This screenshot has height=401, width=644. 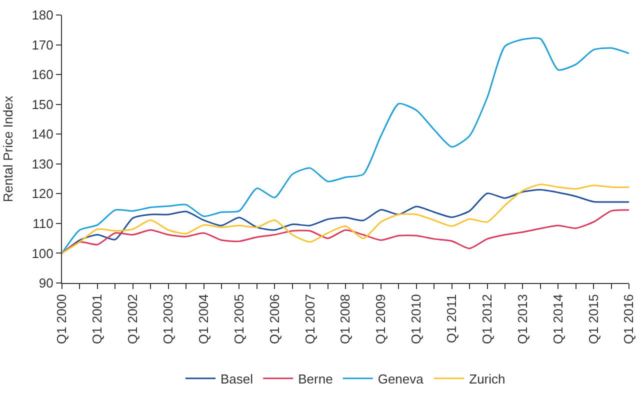 What do you see at coordinates (43, 134) in the screenshot?
I see `y-tick-label: 140` at bounding box center [43, 134].